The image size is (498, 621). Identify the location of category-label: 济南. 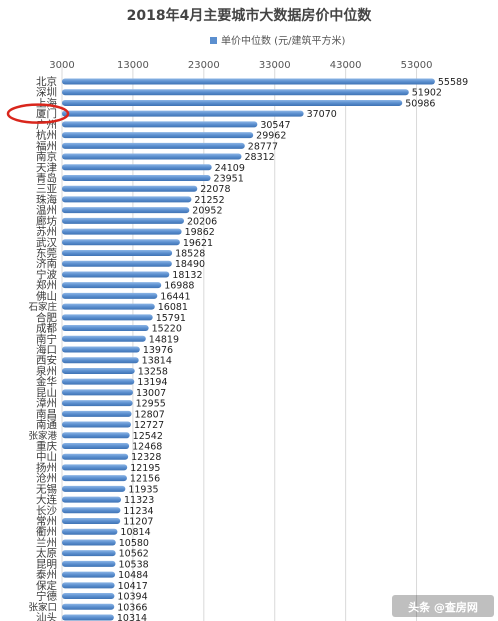
(46, 263).